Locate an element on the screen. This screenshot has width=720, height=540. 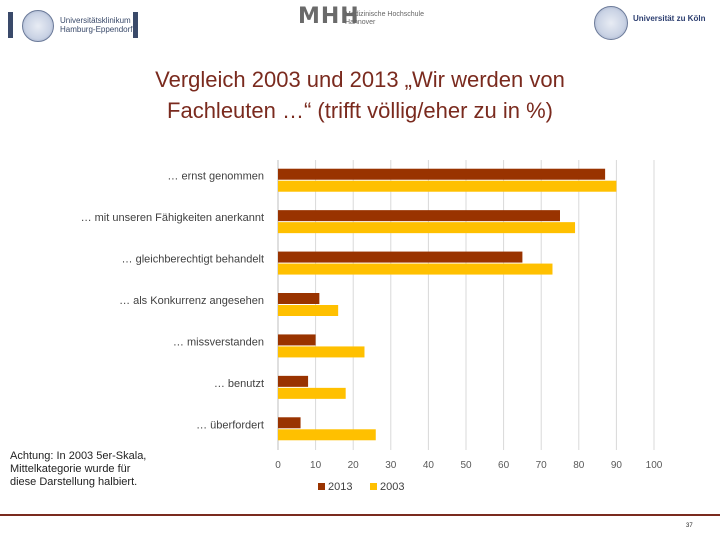
x-tick-label: 70 is located at coordinates (542, 465).